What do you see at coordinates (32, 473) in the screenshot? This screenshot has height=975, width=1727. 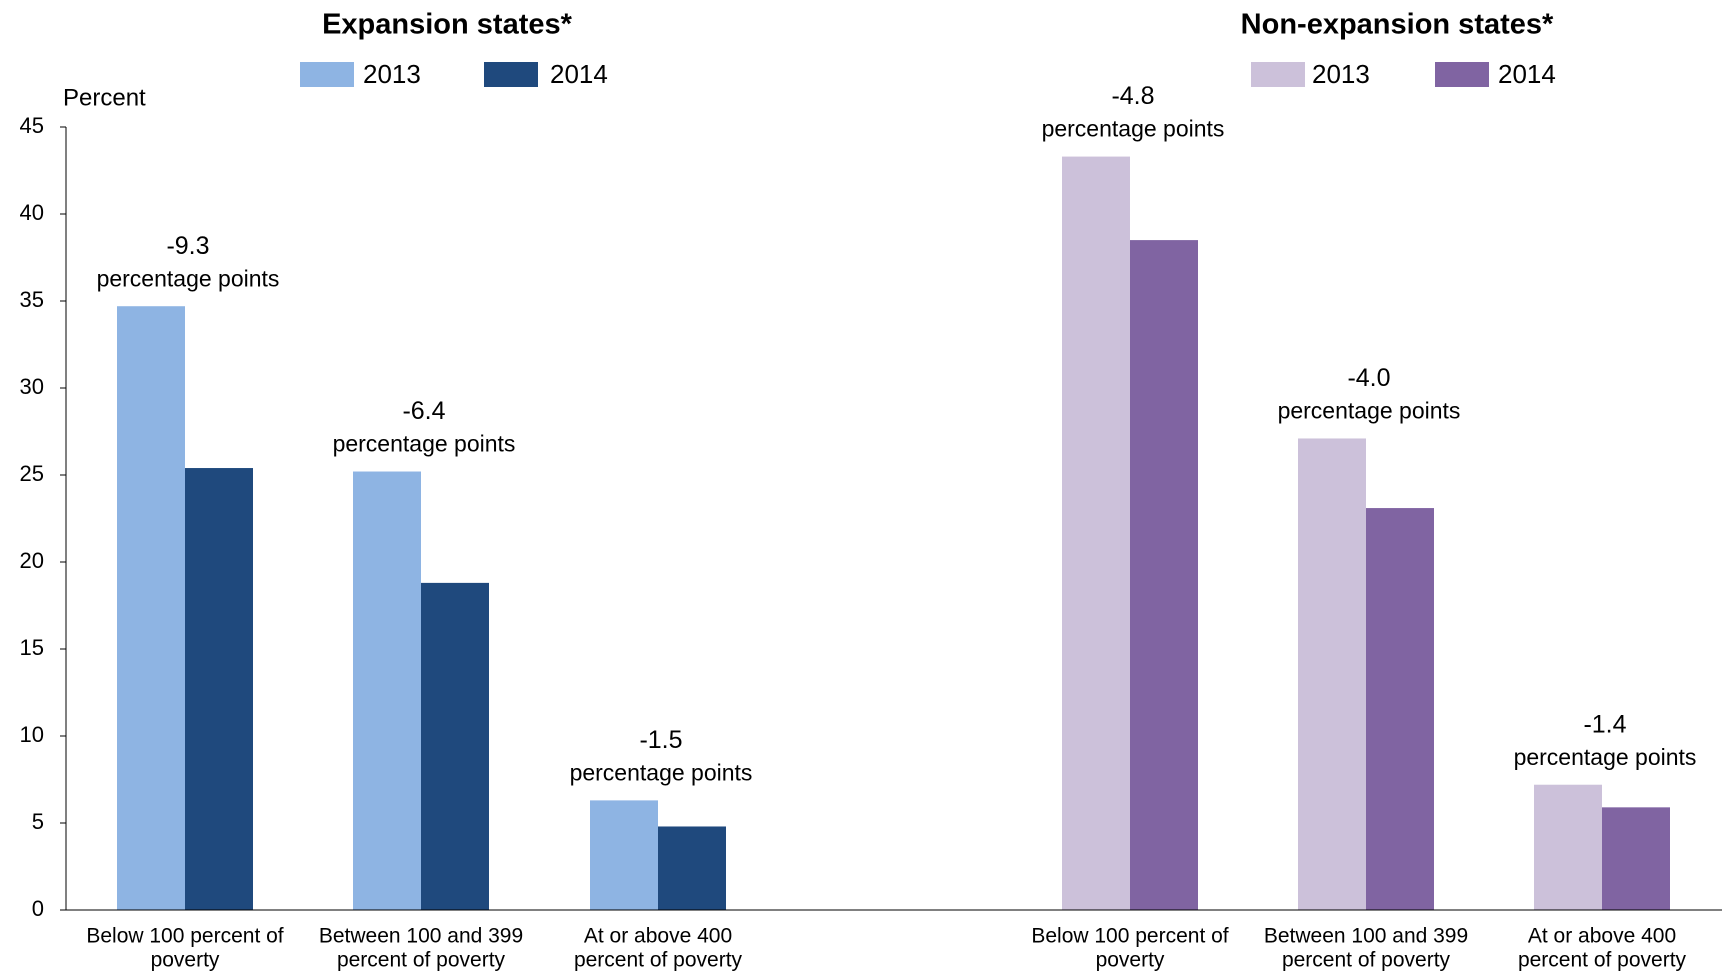 I see `y-tick-label: 25` at bounding box center [32, 473].